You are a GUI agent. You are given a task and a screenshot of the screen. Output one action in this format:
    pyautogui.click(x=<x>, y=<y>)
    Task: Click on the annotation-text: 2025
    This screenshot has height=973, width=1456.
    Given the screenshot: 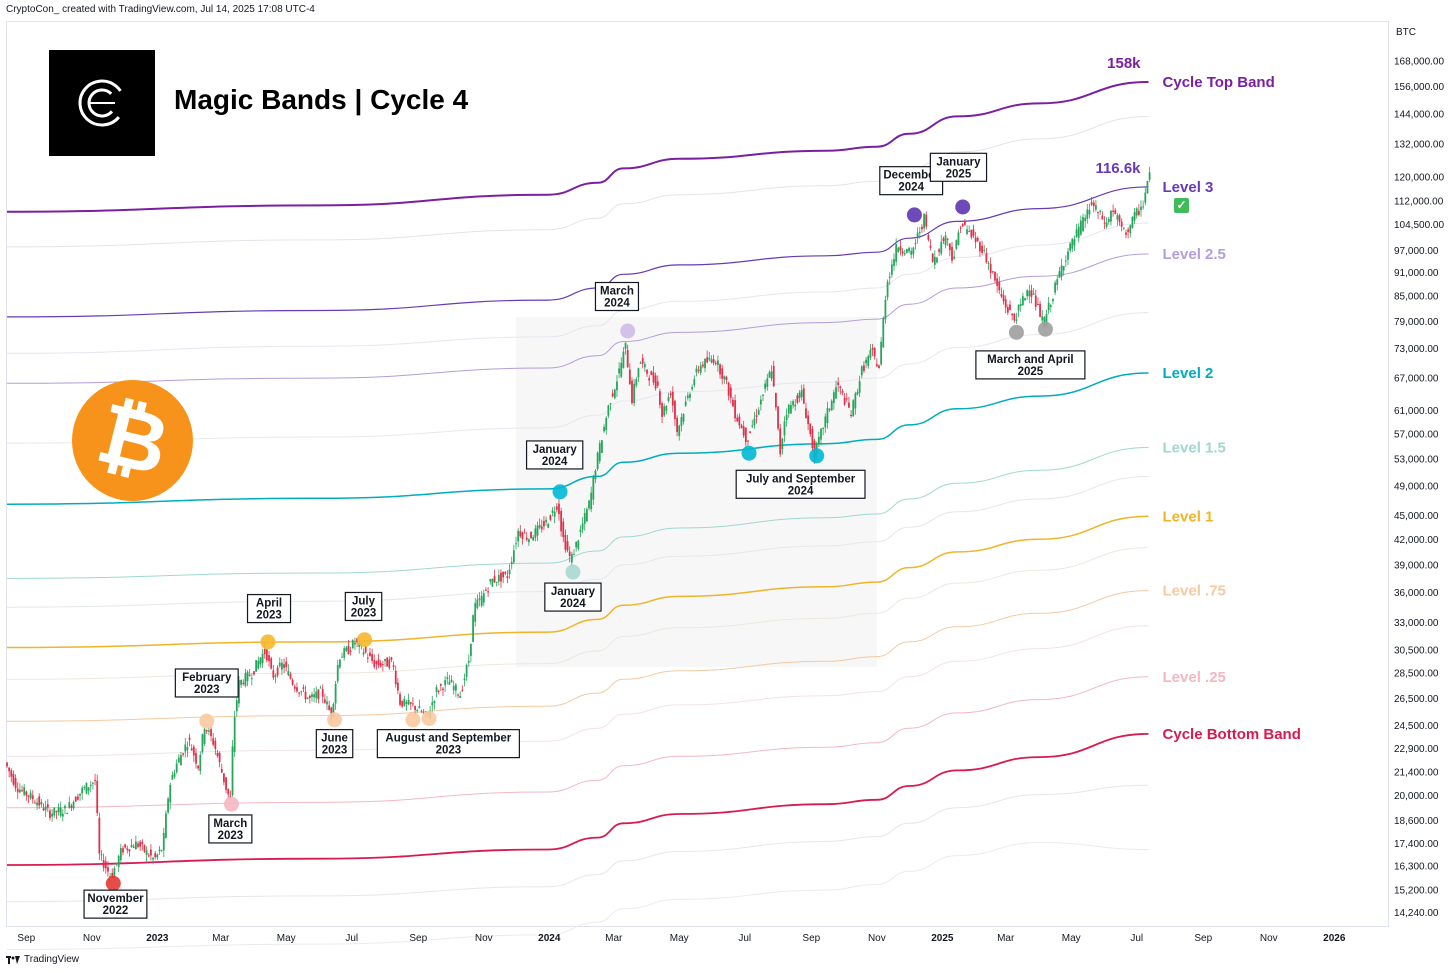 What is the action you would take?
    pyautogui.click(x=959, y=174)
    